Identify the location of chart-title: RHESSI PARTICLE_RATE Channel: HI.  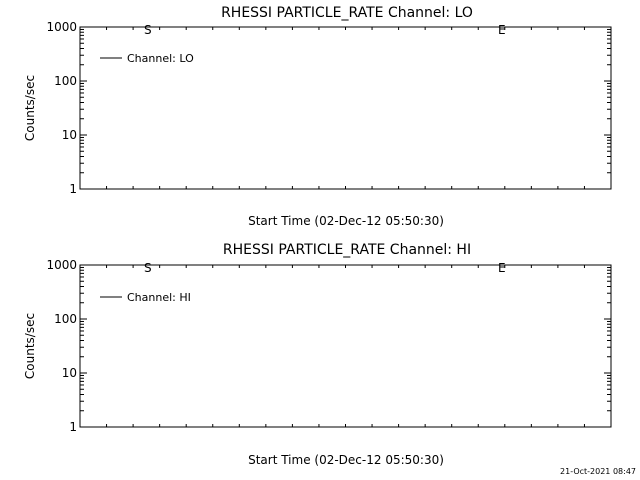
(347, 250).